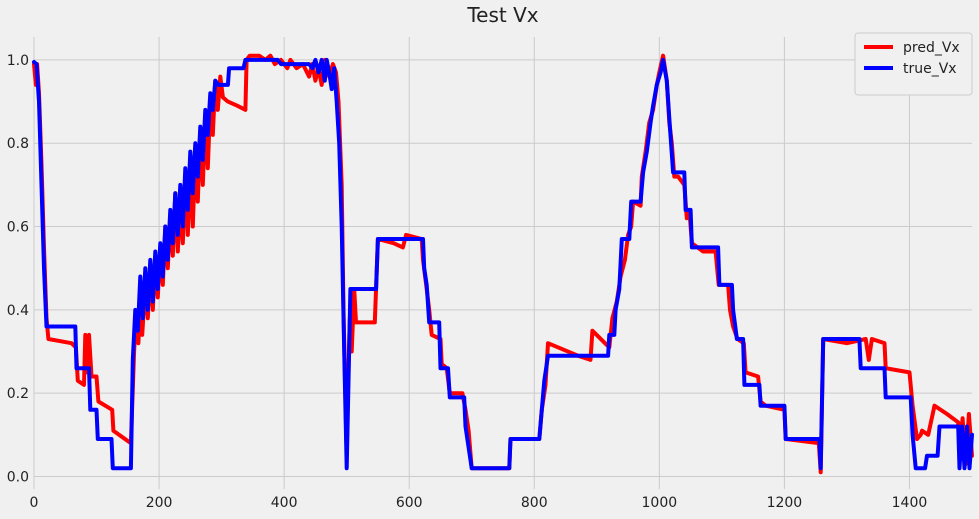 This screenshot has width=979, height=519. Describe the element at coordinates (534, 503) in the screenshot. I see `x-tick-label: 800` at that location.